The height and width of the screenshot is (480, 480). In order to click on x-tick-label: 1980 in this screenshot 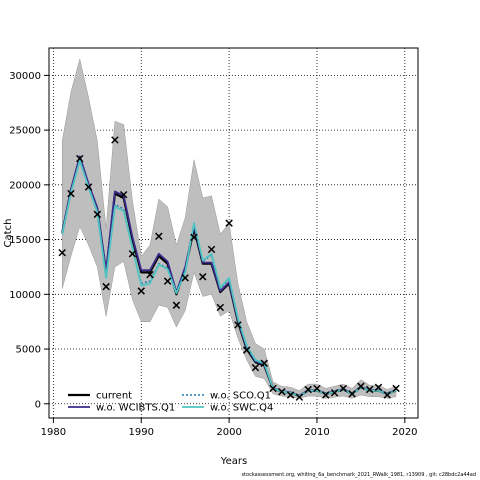, I will do `click(53, 432)`.